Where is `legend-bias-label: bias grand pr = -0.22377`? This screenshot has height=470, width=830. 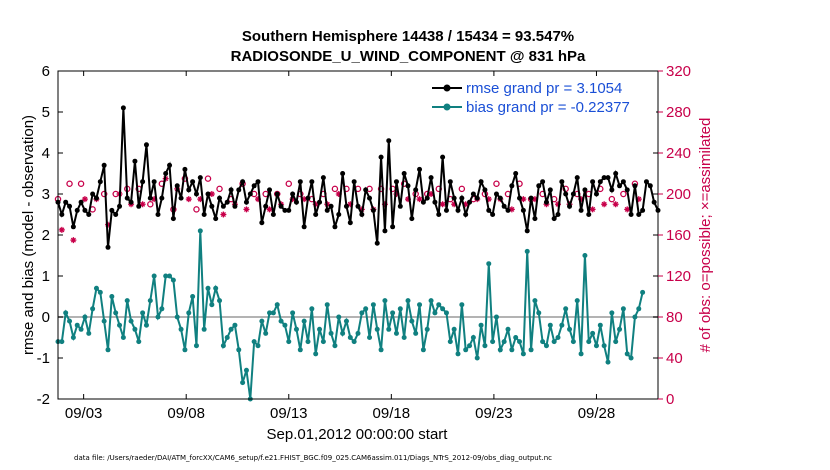 legend-bias-label: bias grand pr = -0.22377 is located at coordinates (548, 107).